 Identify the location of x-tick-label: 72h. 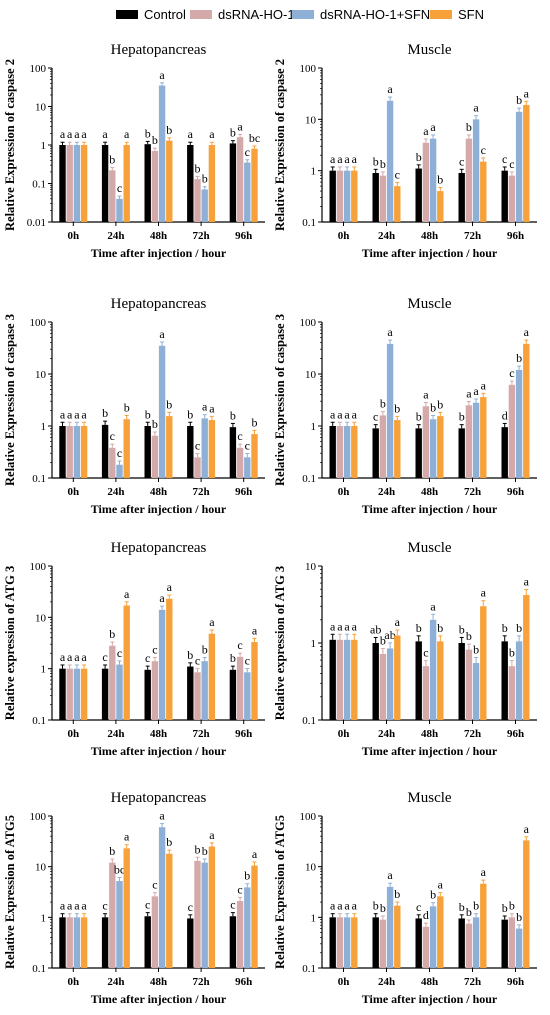
(201, 492).